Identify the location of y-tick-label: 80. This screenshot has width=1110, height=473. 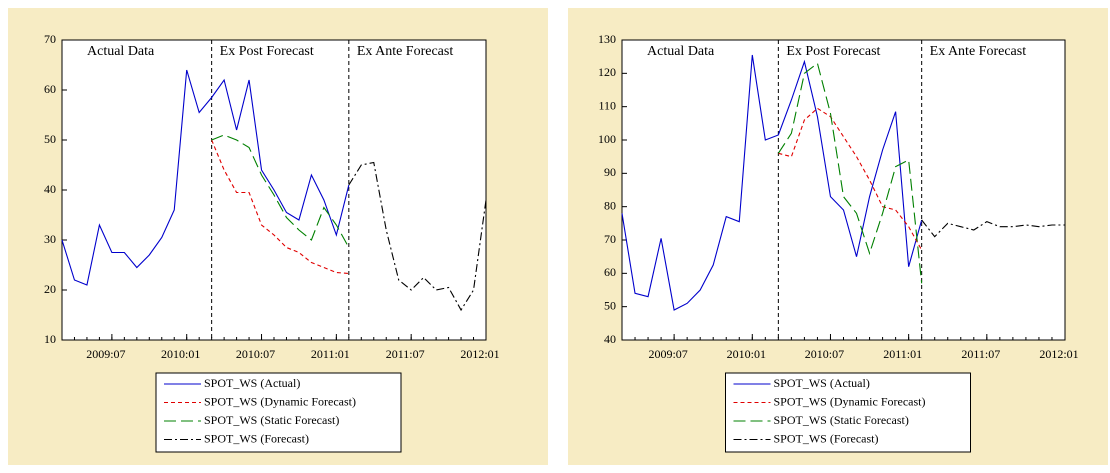
(610, 205).